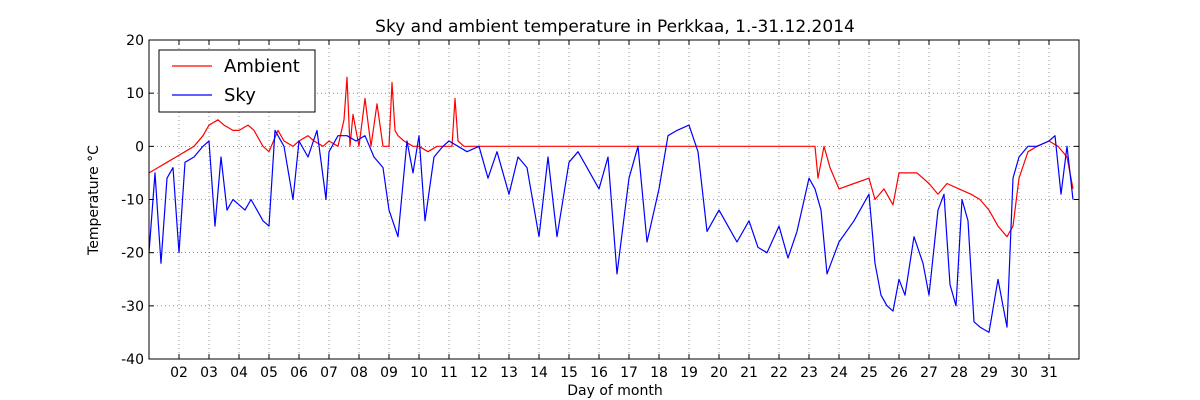 Image resolution: width=1200 pixels, height=400 pixels. What do you see at coordinates (135, 94) in the screenshot?
I see `y-tick-label: 10` at bounding box center [135, 94].